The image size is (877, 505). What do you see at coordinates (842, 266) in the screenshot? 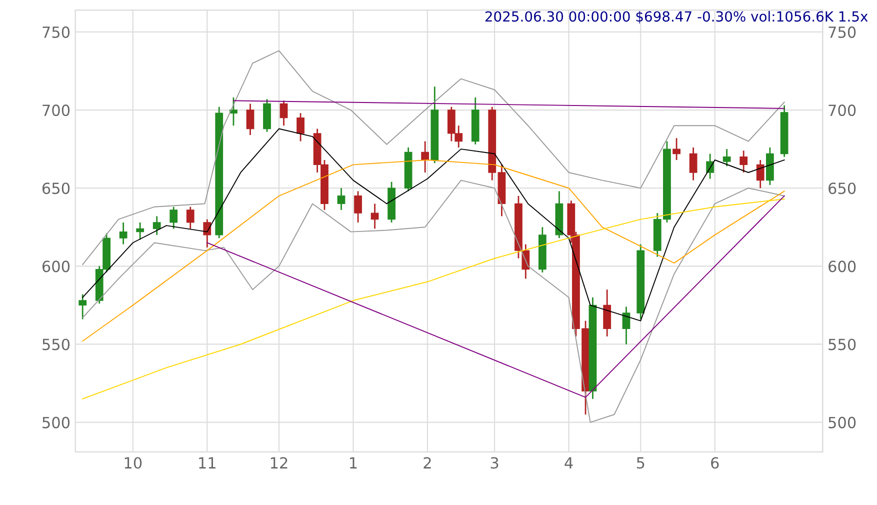
I see `y2-tick-label: 600` at bounding box center [842, 266].